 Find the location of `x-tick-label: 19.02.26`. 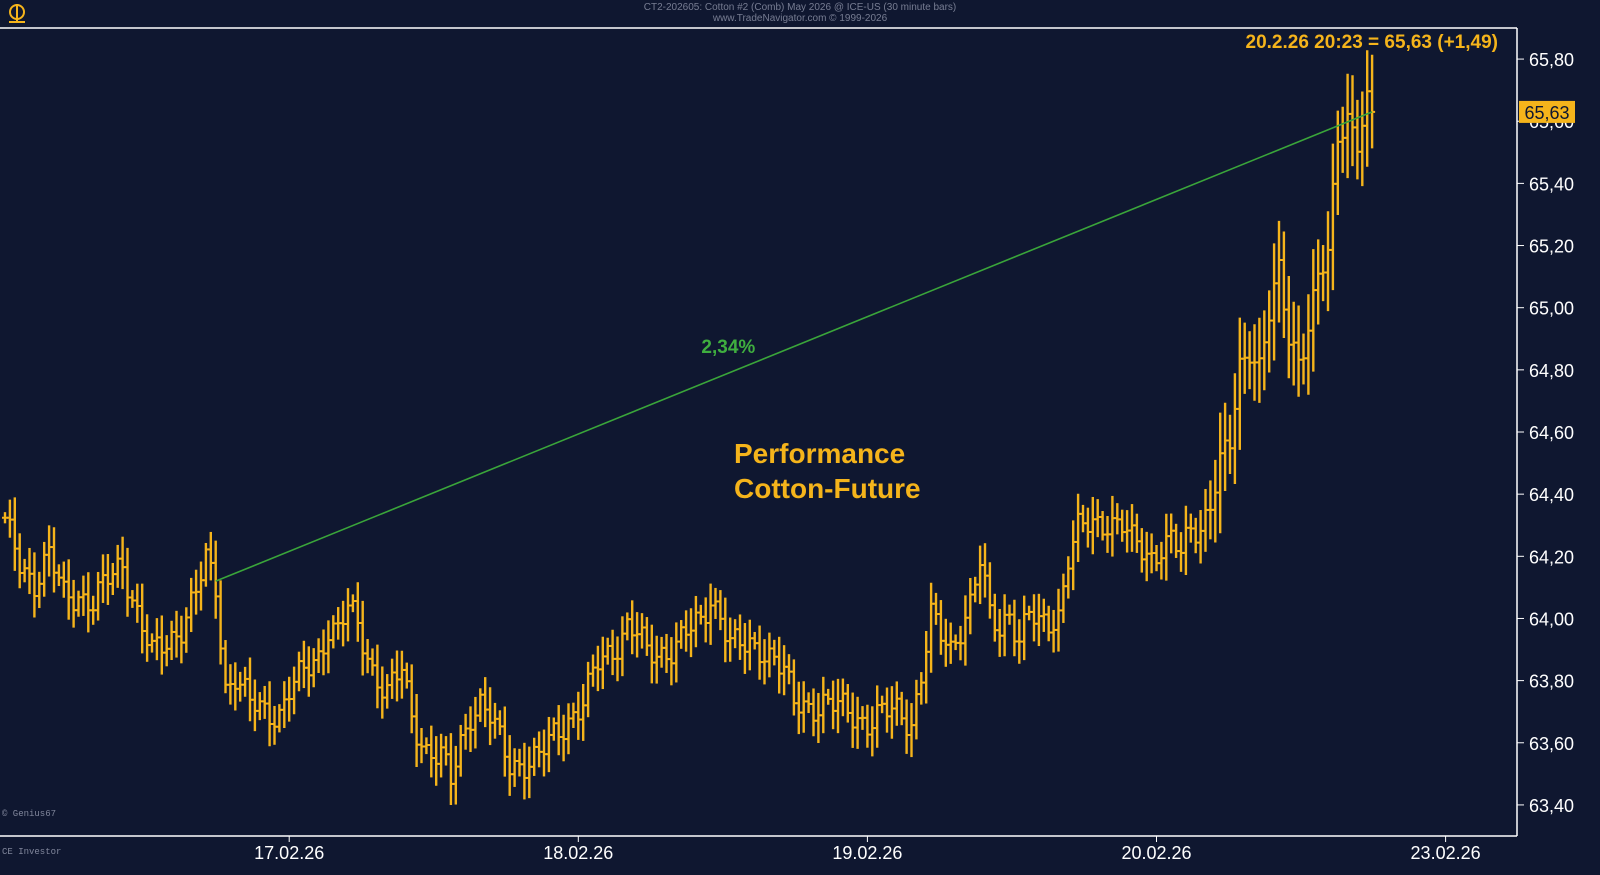

x-tick-label: 19.02.26 is located at coordinates (867, 853).